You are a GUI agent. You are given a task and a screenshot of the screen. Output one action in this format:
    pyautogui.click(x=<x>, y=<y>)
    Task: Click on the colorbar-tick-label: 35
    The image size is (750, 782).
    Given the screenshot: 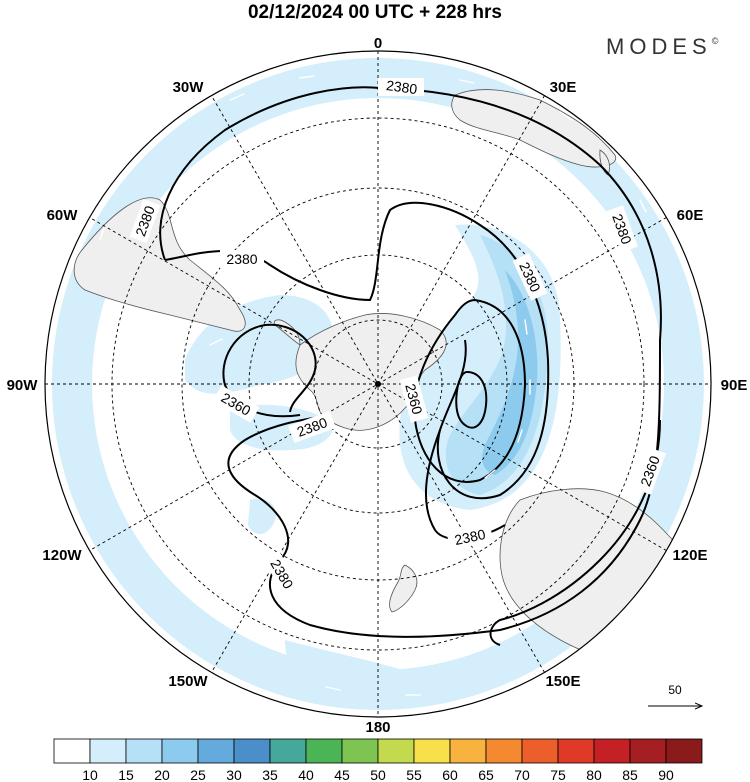 What is the action you would take?
    pyautogui.click(x=270, y=774)
    